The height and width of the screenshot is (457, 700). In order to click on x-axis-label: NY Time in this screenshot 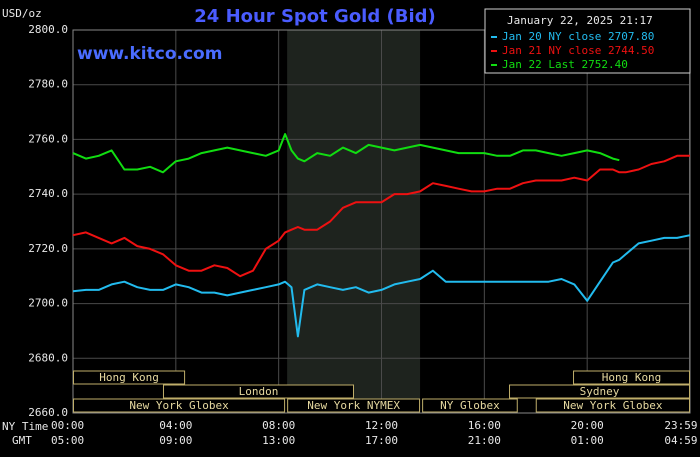, I will do `click(25, 426)`.